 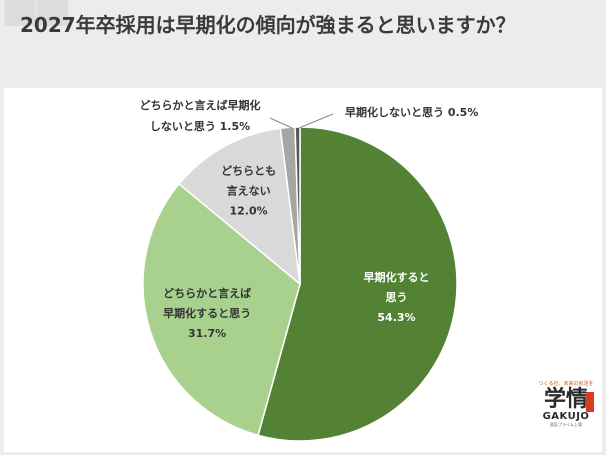 What do you see at coordinates (566, 424) in the screenshot?
I see `logo-sub: 東証プライム上場` at bounding box center [566, 424].